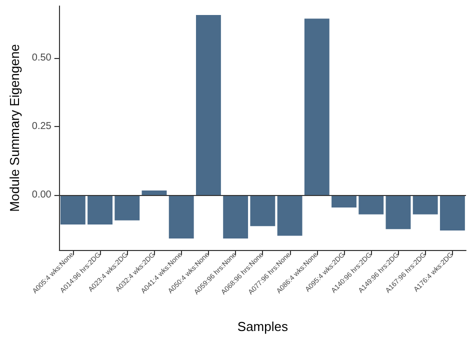  I want to click on y-tick-label: 0.50, so click(42, 58).